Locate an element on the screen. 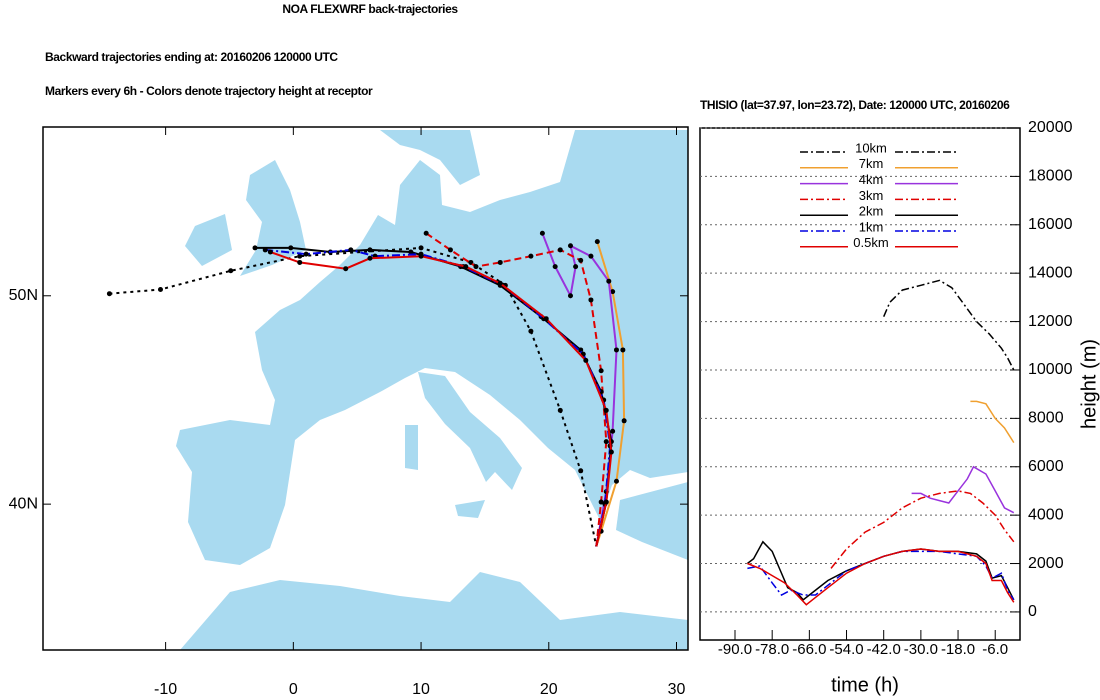 The height and width of the screenshot is (700, 1100). x-tick-label: -30.0 is located at coordinates (921, 649).